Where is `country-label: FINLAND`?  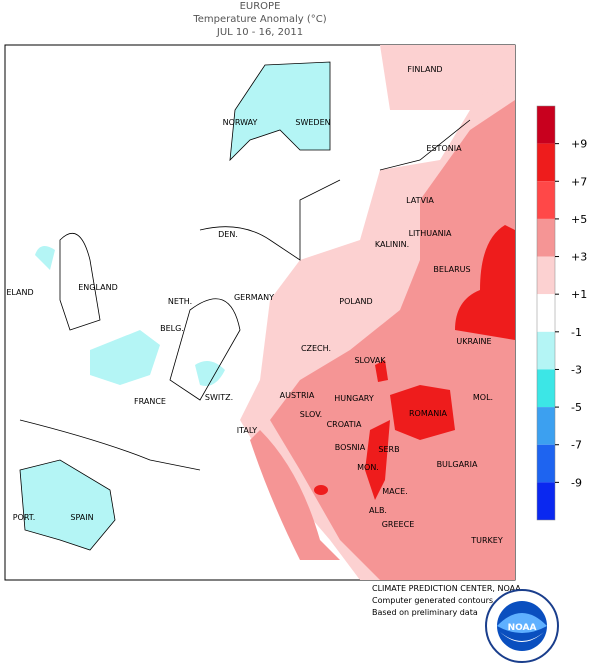 country-label: FINLAND is located at coordinates (424, 69).